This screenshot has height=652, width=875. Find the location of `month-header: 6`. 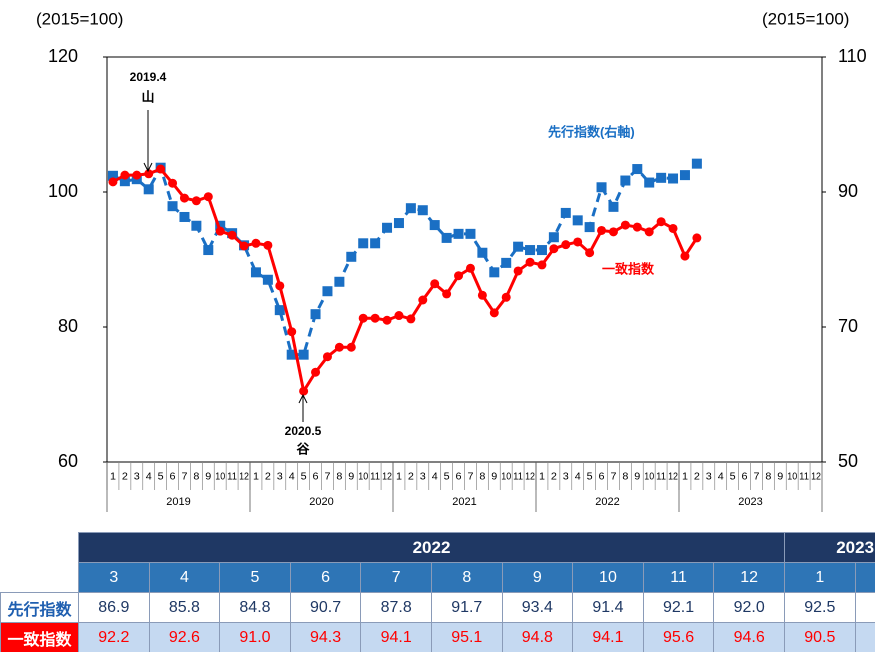

month-header: 6 is located at coordinates (325, 577).